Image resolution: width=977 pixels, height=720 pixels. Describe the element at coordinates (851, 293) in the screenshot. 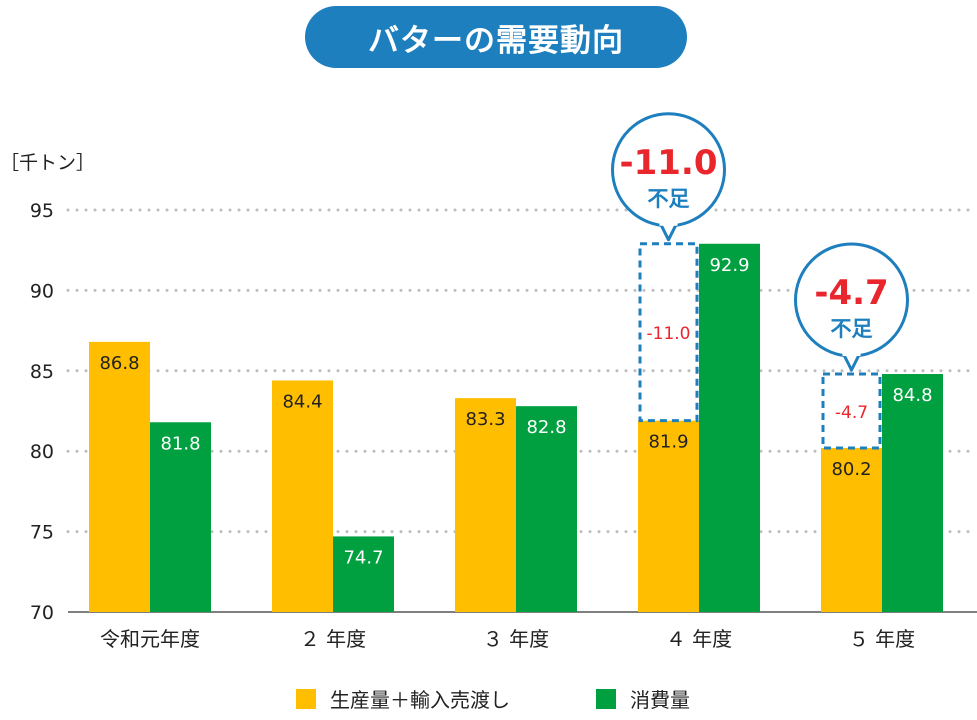

I see `callout-value: -4.7` at that location.